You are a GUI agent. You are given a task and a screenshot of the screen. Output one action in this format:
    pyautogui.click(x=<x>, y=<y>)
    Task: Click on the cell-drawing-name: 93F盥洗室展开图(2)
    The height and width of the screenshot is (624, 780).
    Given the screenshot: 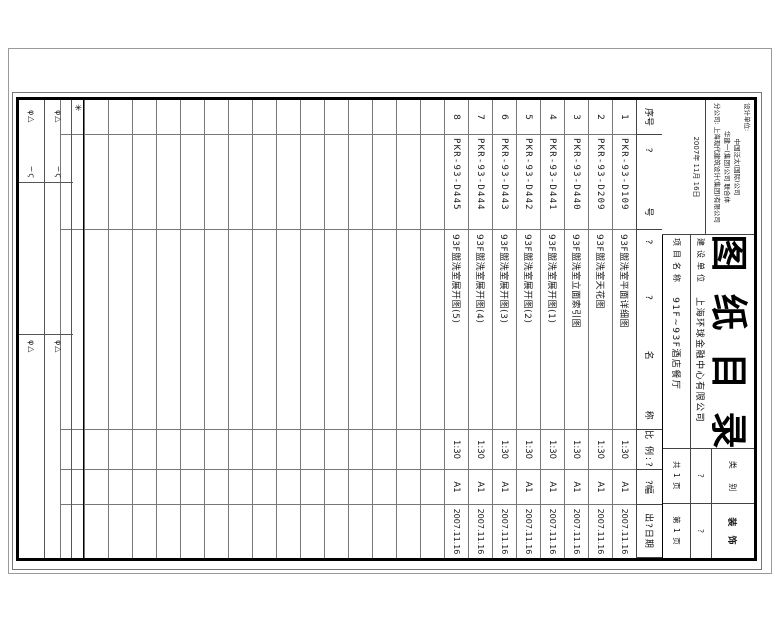 What is the action you would take?
    pyautogui.click(x=528, y=330)
    